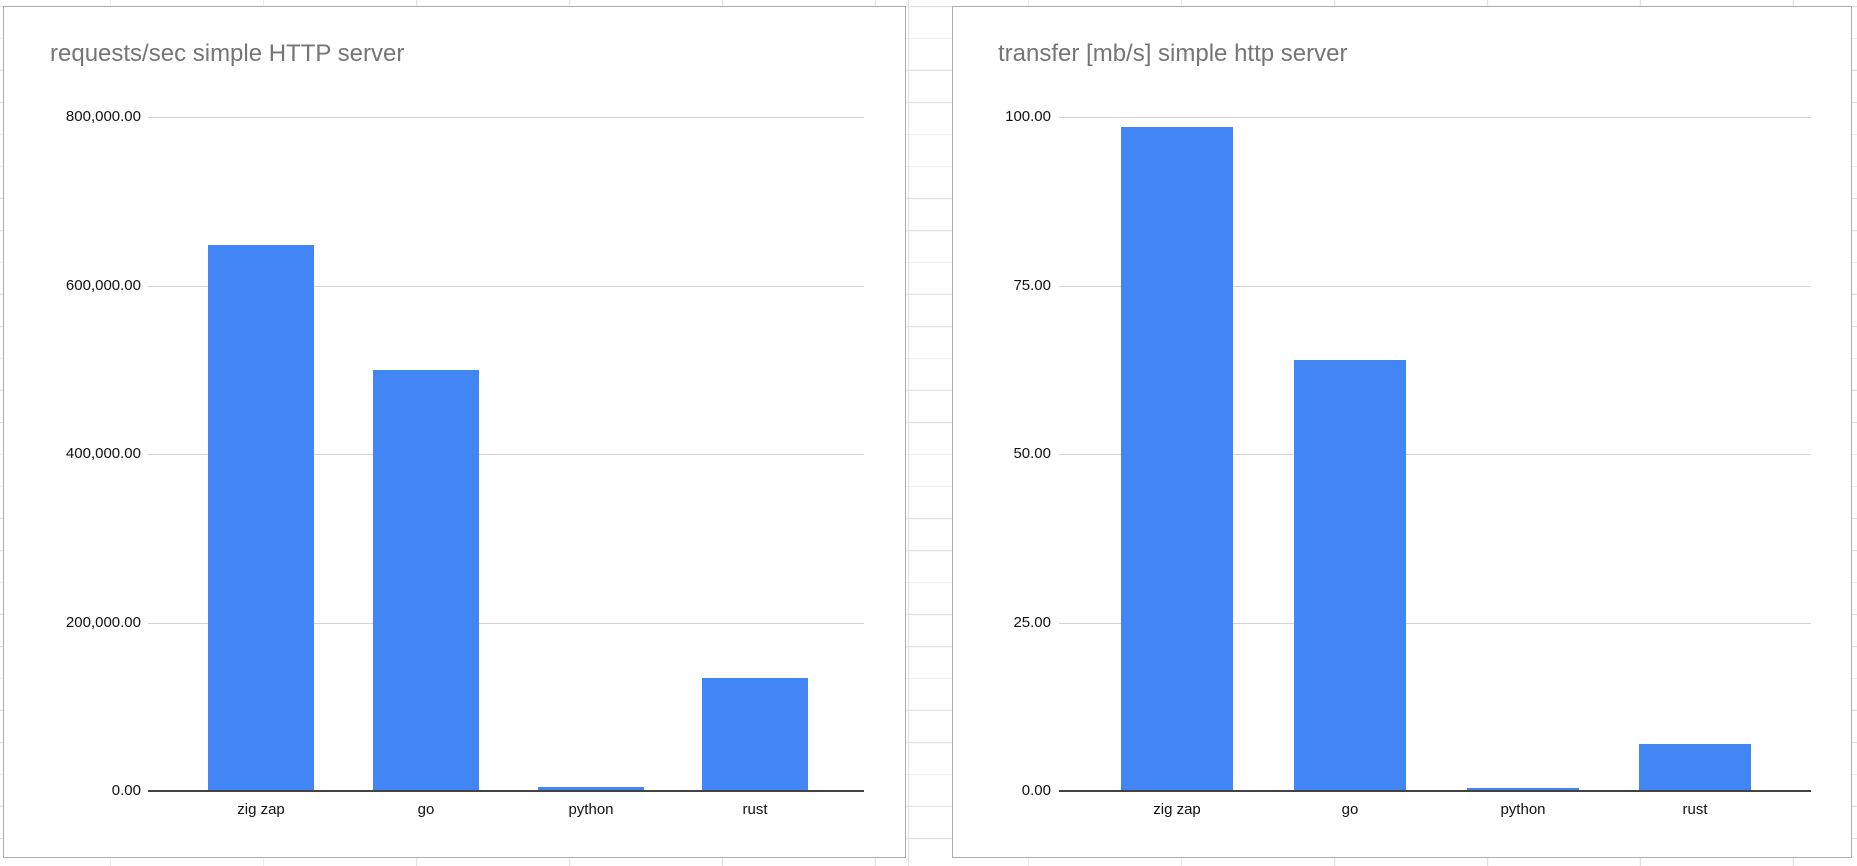  Describe the element at coordinates (227, 53) in the screenshot. I see `chart-title: requests/sec simple HTTP server` at that location.